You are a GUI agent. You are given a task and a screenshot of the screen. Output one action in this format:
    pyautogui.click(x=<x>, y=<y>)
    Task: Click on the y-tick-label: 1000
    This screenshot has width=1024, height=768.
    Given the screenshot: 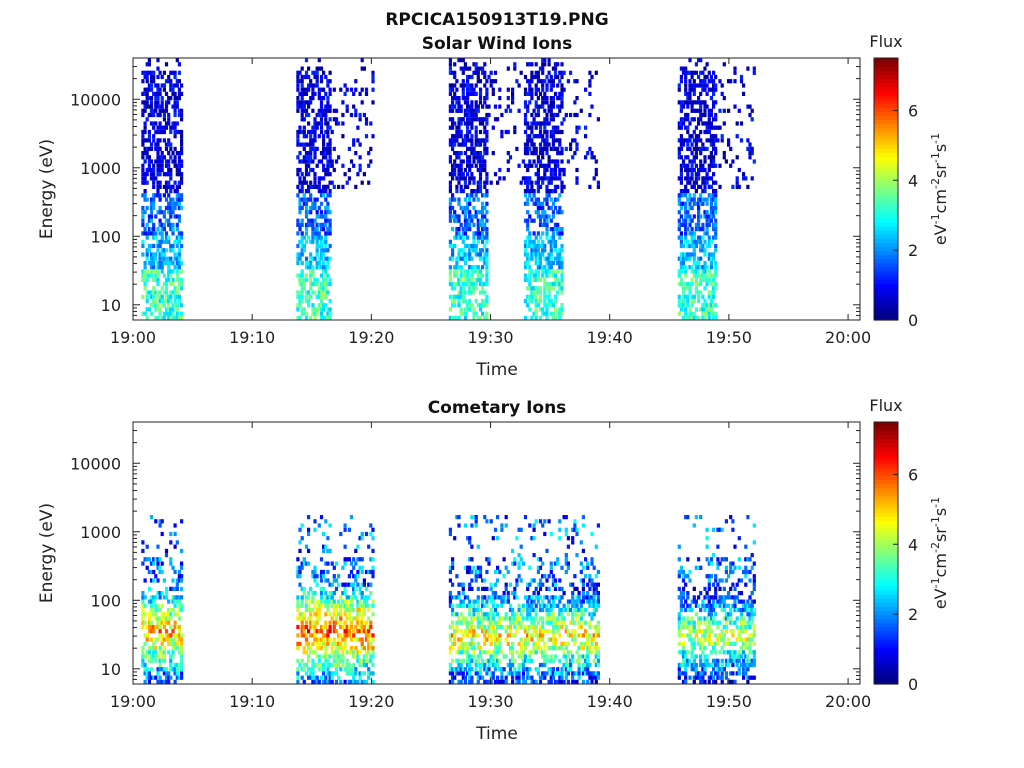 What is the action you would take?
    pyautogui.click(x=100, y=168)
    